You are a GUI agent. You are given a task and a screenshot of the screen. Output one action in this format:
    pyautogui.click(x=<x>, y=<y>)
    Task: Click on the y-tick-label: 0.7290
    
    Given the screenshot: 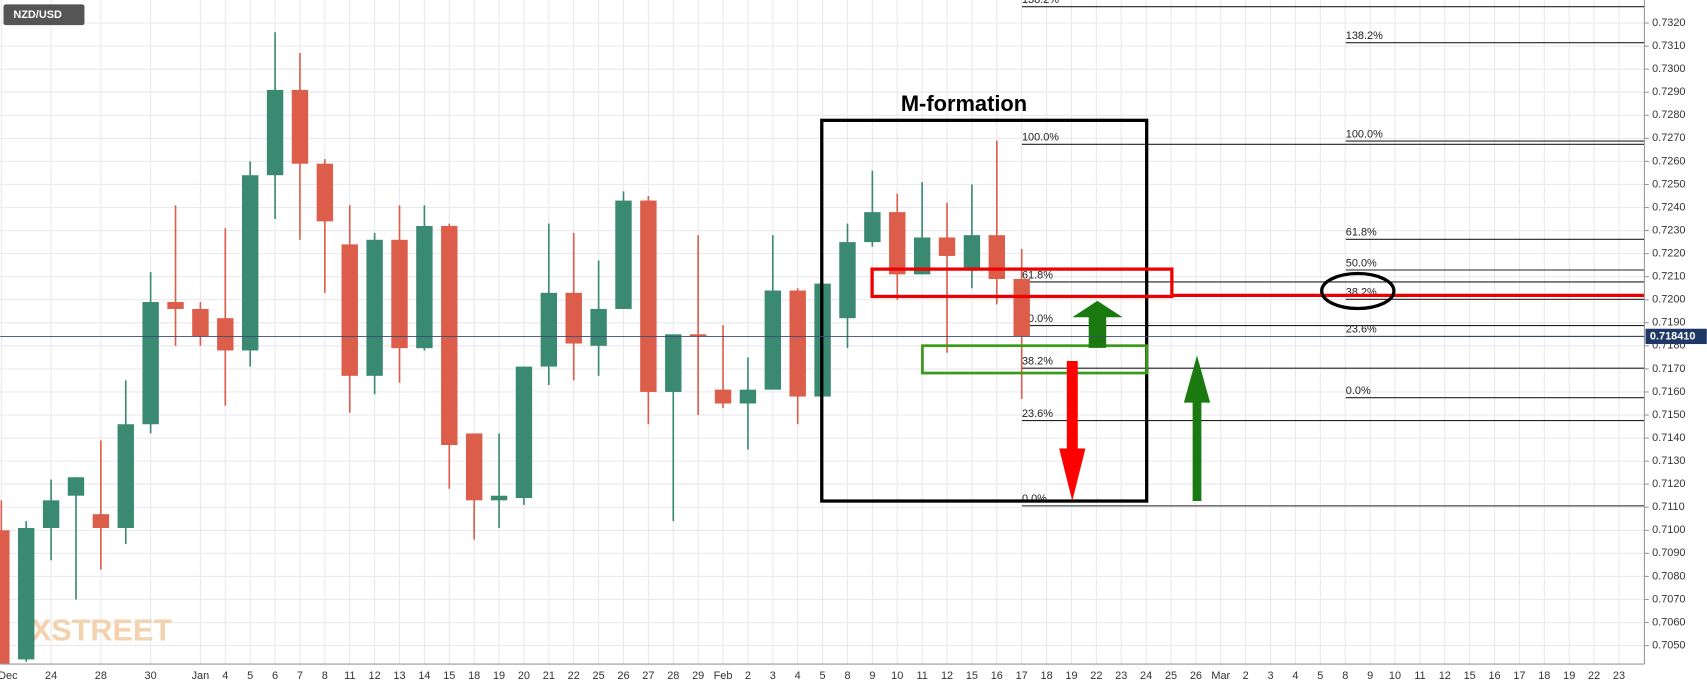 What is the action you would take?
    pyautogui.click(x=1668, y=92)
    